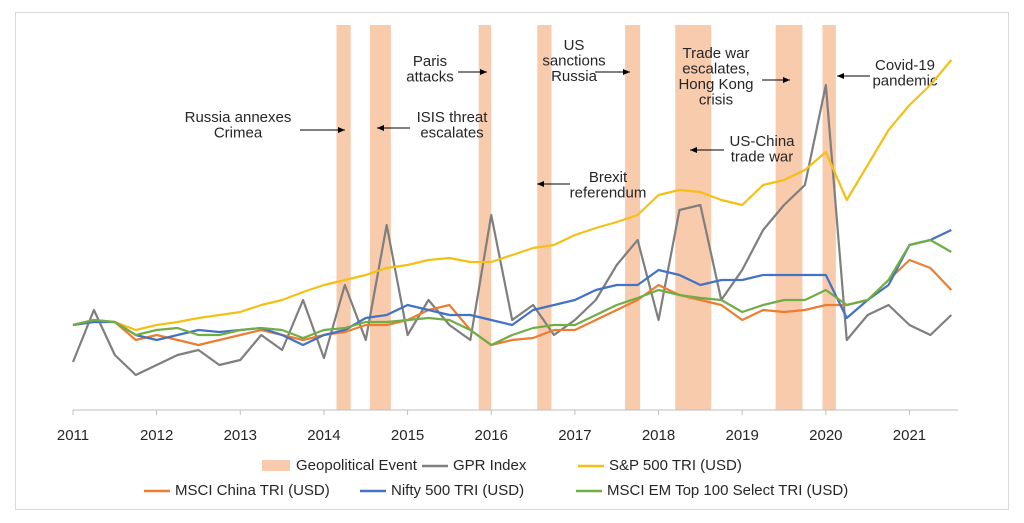  What do you see at coordinates (574, 45) in the screenshot?
I see `annotation-text: US` at bounding box center [574, 45].